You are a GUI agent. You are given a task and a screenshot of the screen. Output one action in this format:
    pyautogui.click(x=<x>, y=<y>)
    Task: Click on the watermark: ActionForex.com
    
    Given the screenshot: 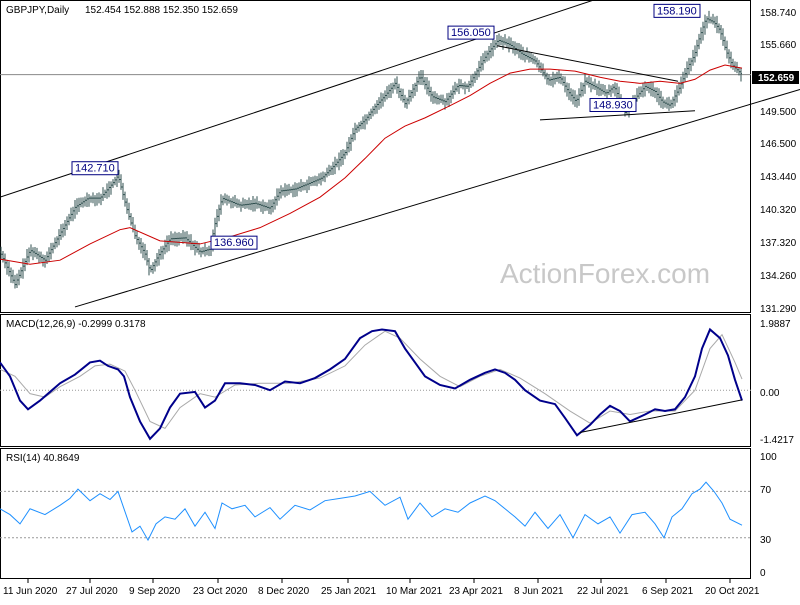 What is the action you would take?
    pyautogui.click(x=605, y=273)
    